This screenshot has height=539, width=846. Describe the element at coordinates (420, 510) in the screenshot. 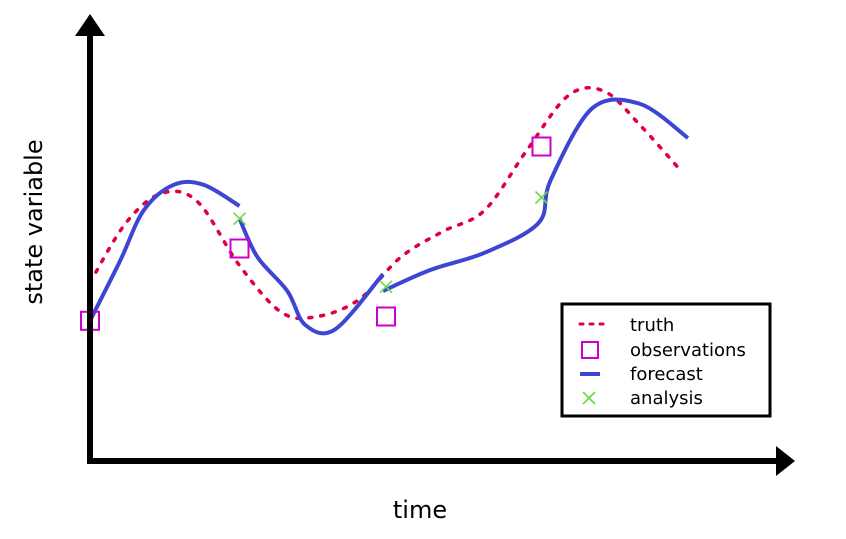

I see `x-axis-label: time` at that location.